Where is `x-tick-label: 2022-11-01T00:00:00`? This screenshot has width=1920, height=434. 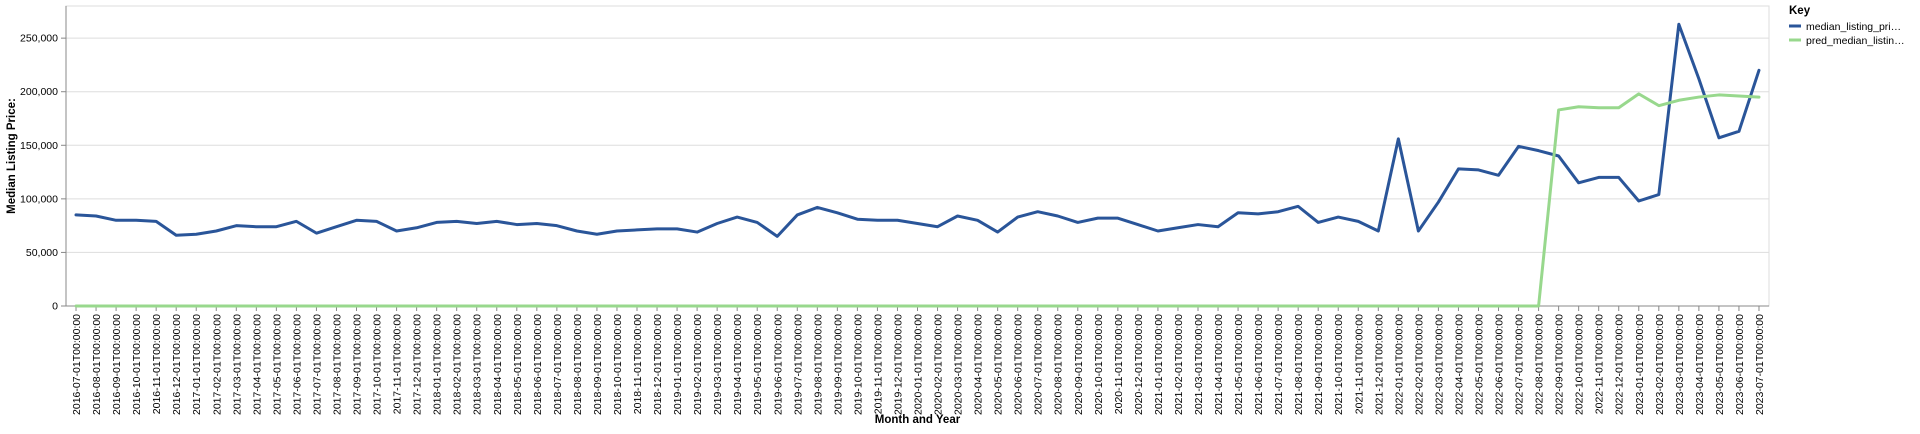 x-tick-label: 2022-11-01T00:00:00 is located at coordinates (1600, 364).